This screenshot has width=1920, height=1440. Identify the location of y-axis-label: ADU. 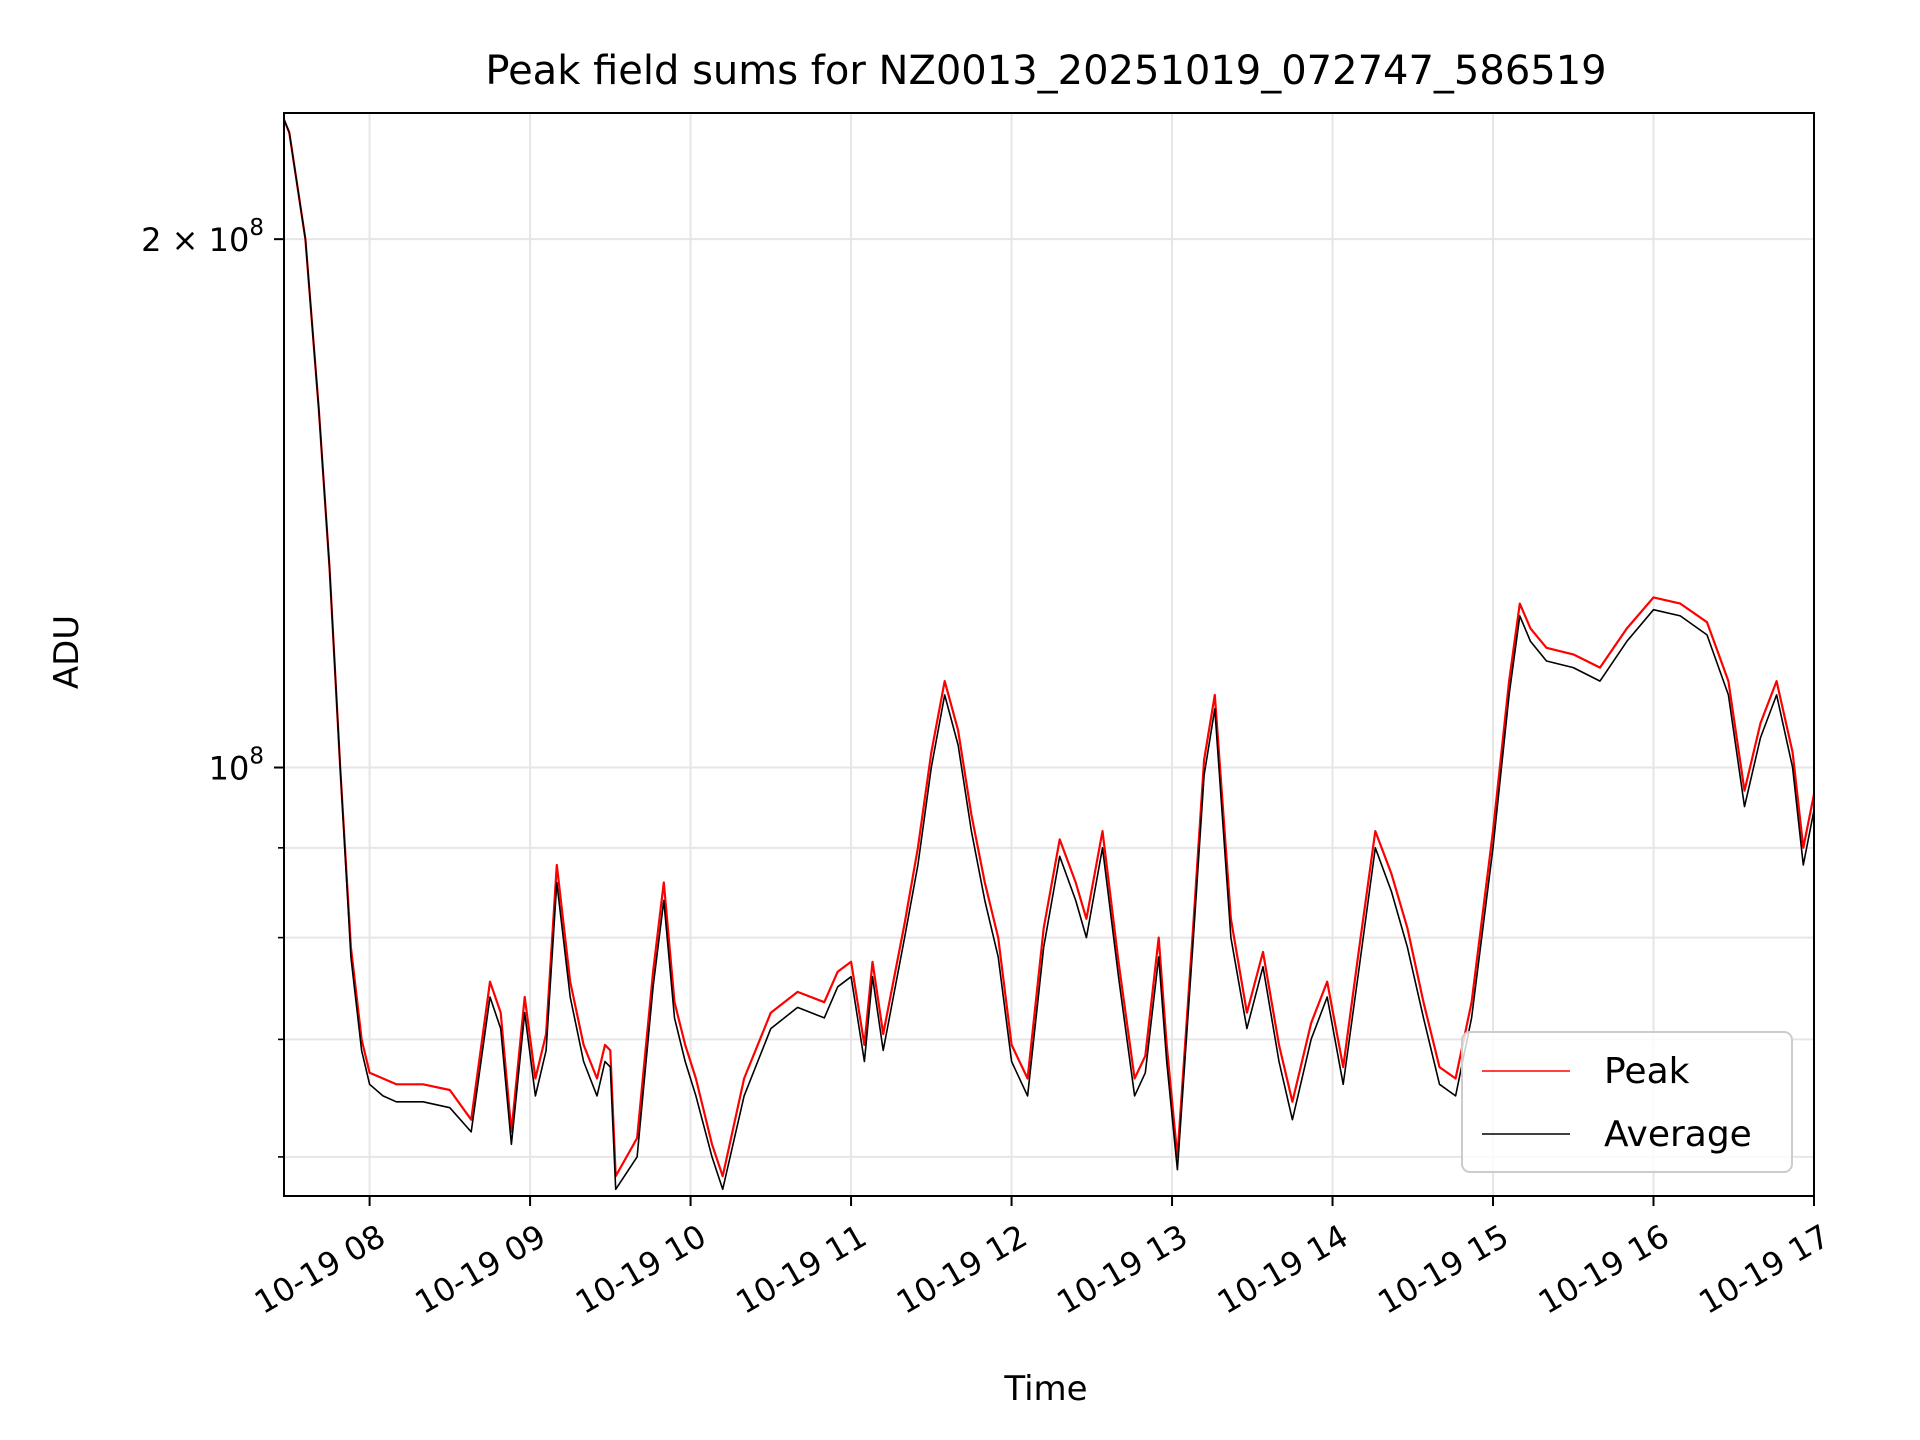
(67, 652).